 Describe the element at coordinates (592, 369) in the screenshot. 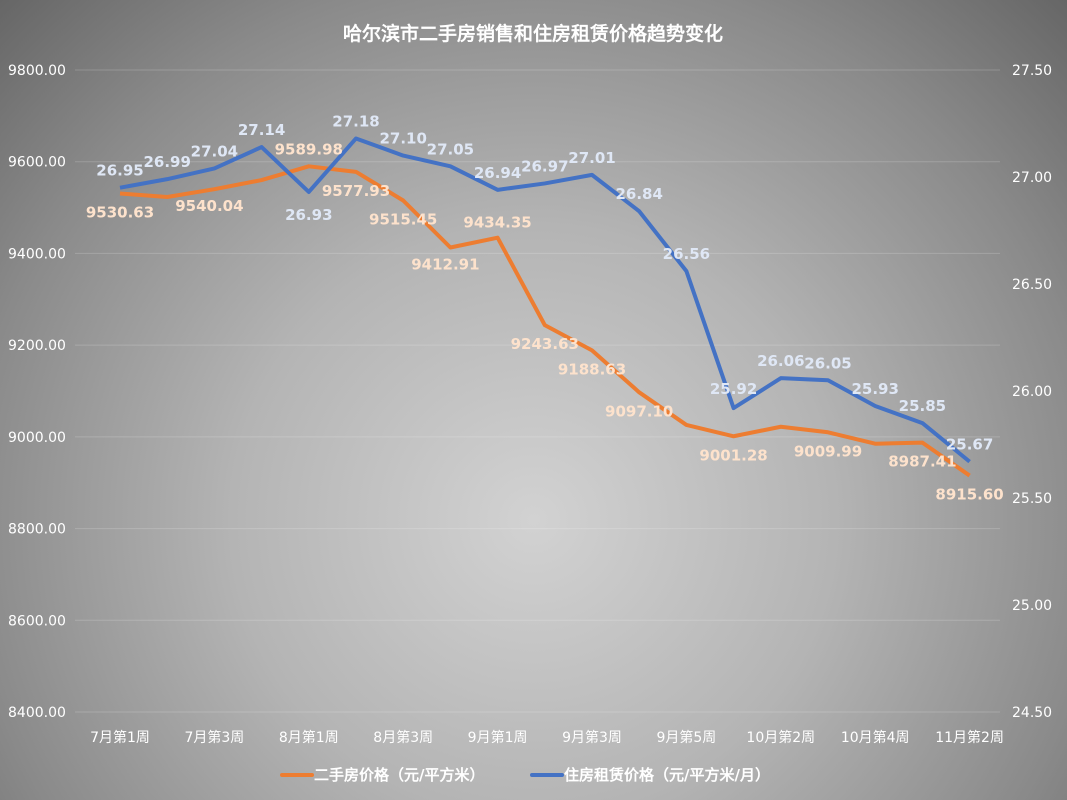

I see `data-label: 9188.63` at that location.